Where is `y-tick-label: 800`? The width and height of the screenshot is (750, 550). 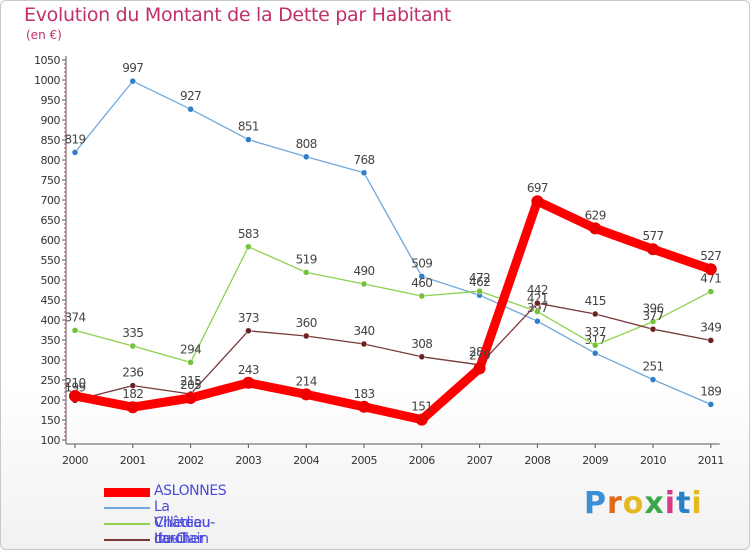
y-tick-label: 800 is located at coordinates (51, 160).